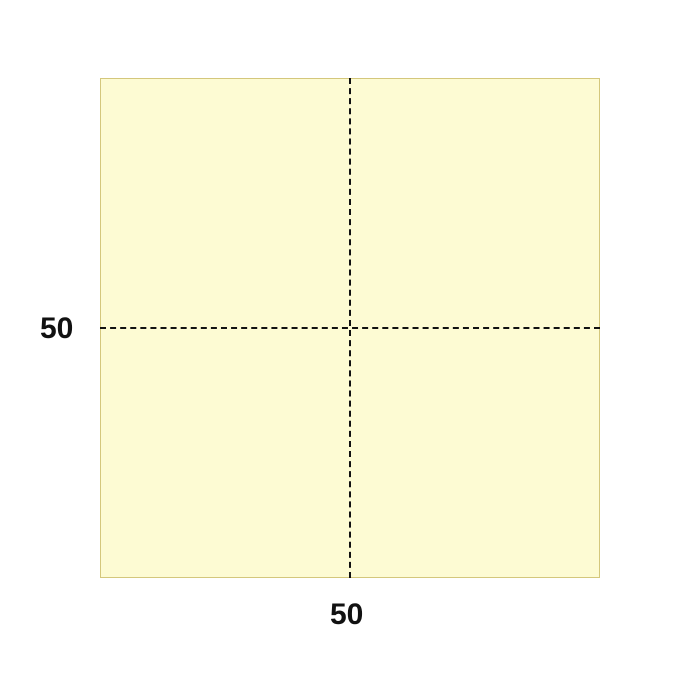 The height and width of the screenshot is (700, 700). Describe the element at coordinates (350, 328) in the screenshot. I see `horizontal-dashed-line` at that location.